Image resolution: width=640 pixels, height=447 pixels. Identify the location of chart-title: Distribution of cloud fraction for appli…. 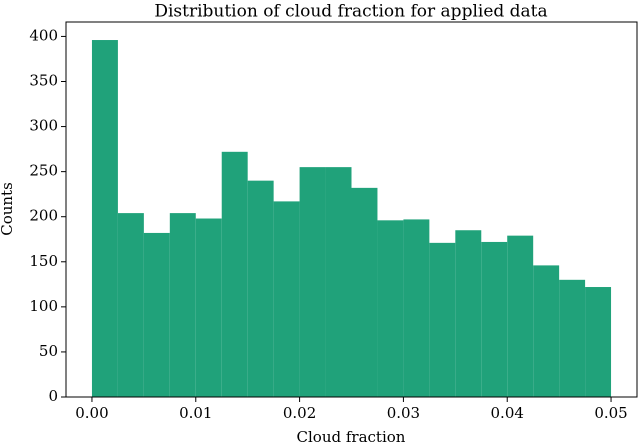
(350, 12).